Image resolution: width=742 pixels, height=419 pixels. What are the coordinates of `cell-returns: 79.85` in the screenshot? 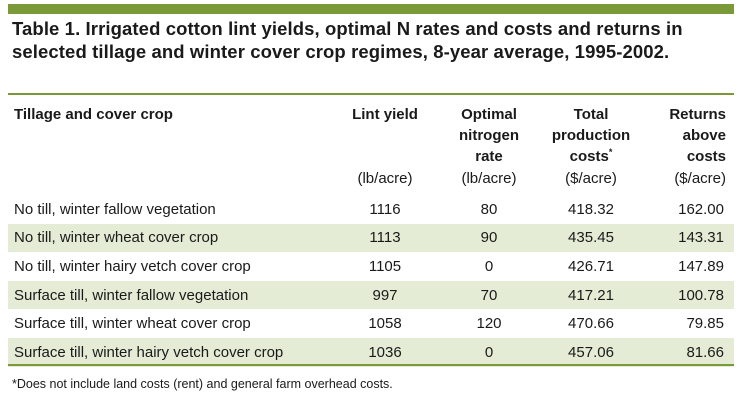 It's located at (705, 324).